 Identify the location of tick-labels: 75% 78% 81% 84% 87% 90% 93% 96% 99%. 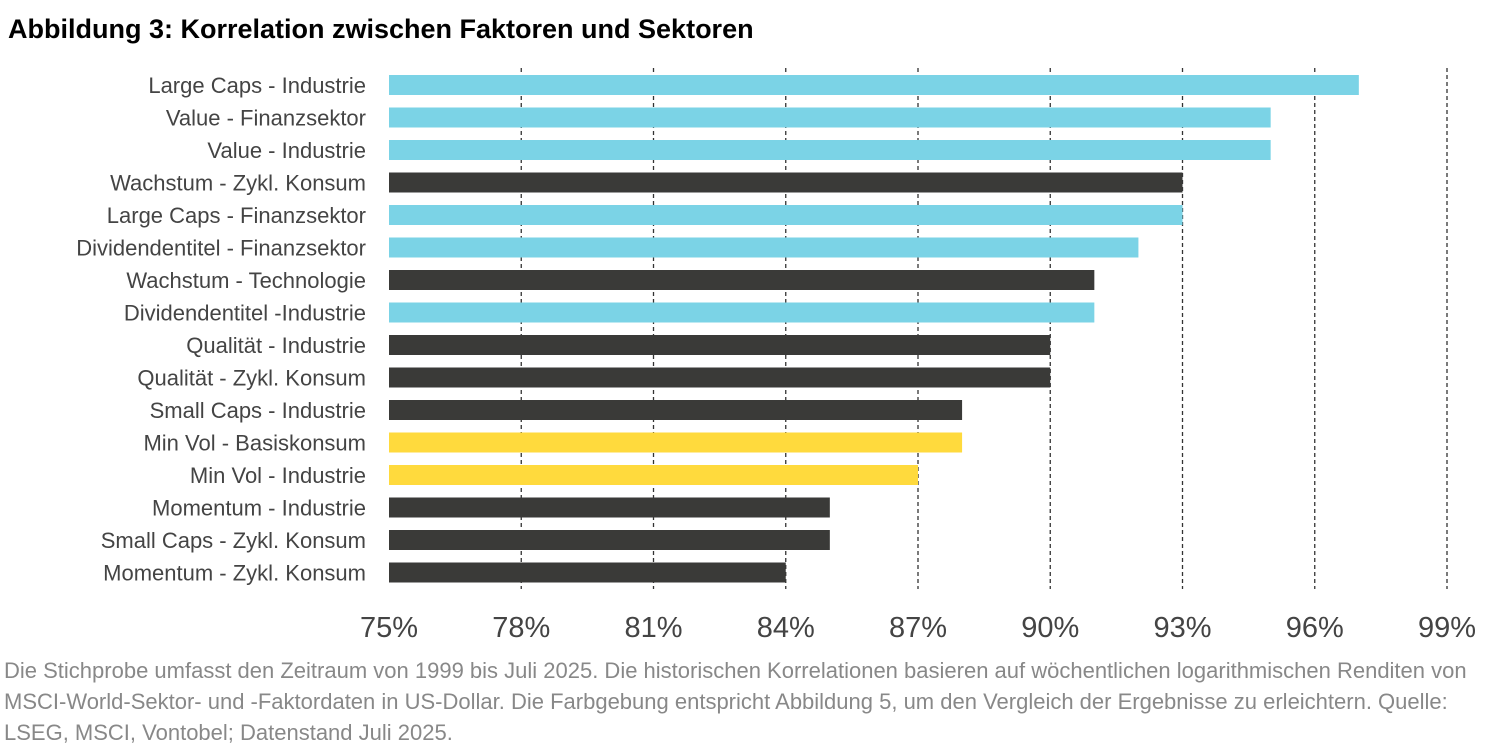
(918, 628).